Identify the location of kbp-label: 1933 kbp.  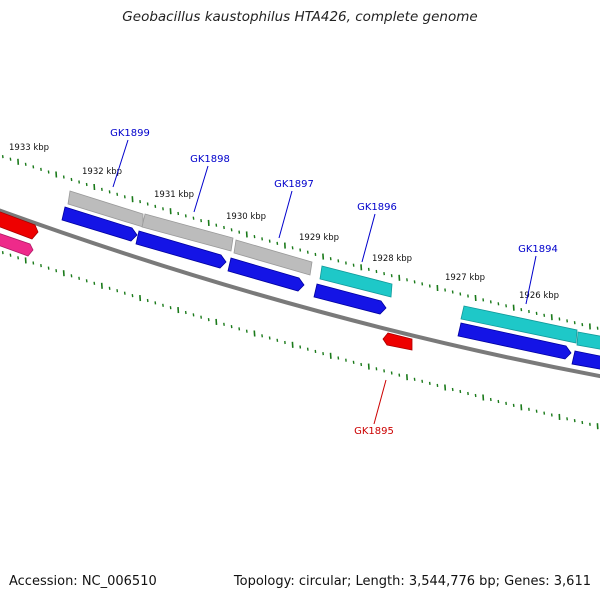
(29, 148).